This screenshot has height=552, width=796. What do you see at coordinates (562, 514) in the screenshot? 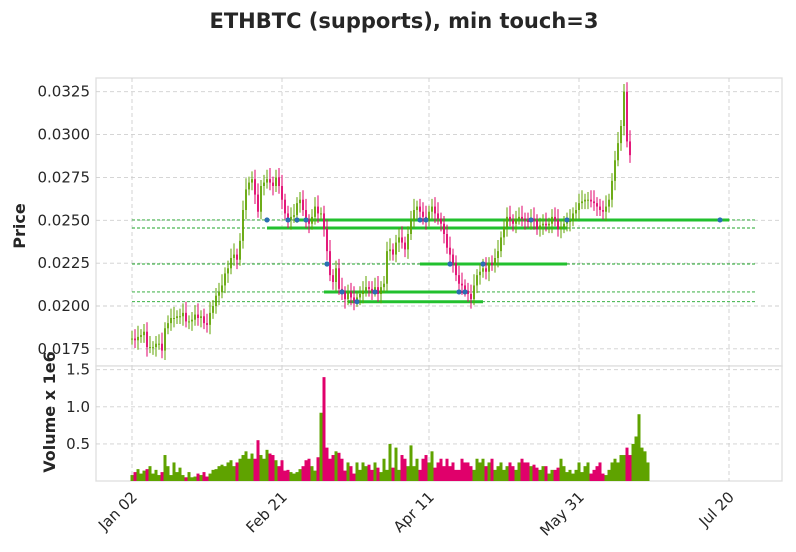
I see `x-tick-label: May 31` at bounding box center [562, 514].